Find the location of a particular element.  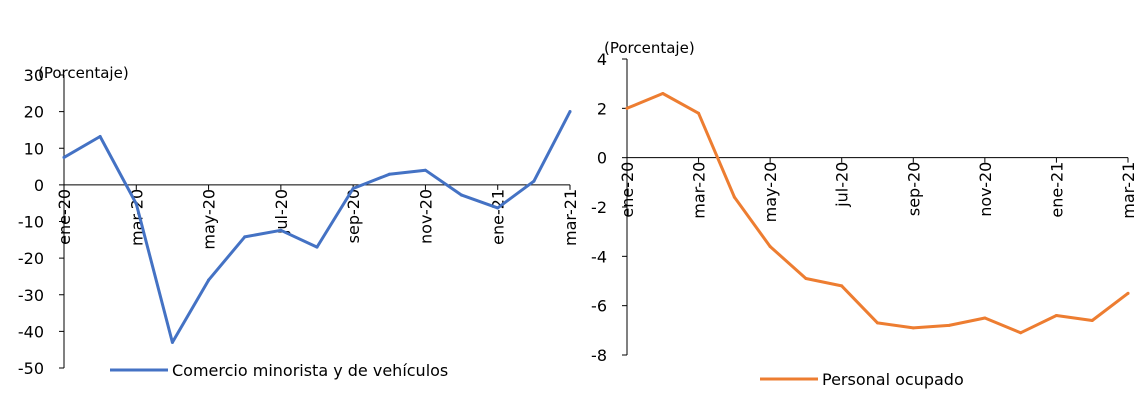

chart1-y-tick-label: 0 is located at coordinates (39, 185).